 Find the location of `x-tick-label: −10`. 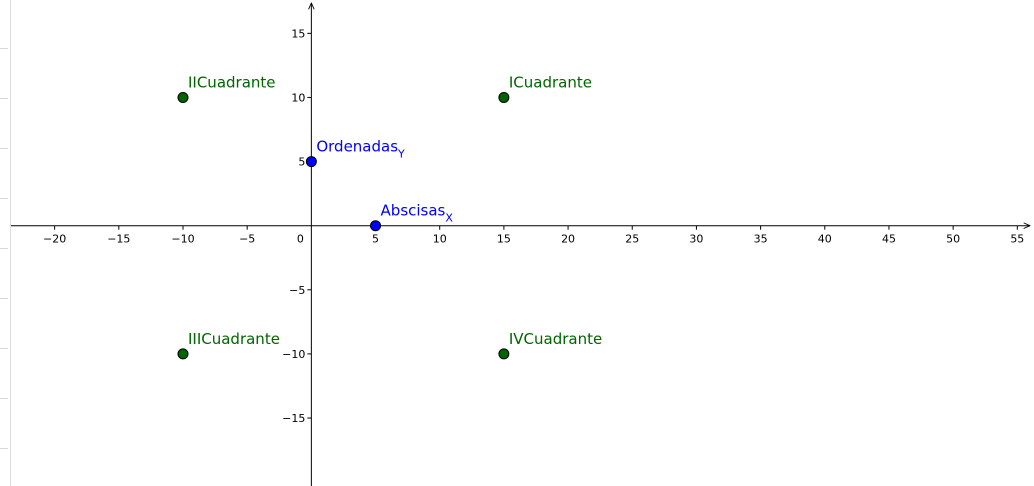

x-tick-label: −10 is located at coordinates (182, 239).